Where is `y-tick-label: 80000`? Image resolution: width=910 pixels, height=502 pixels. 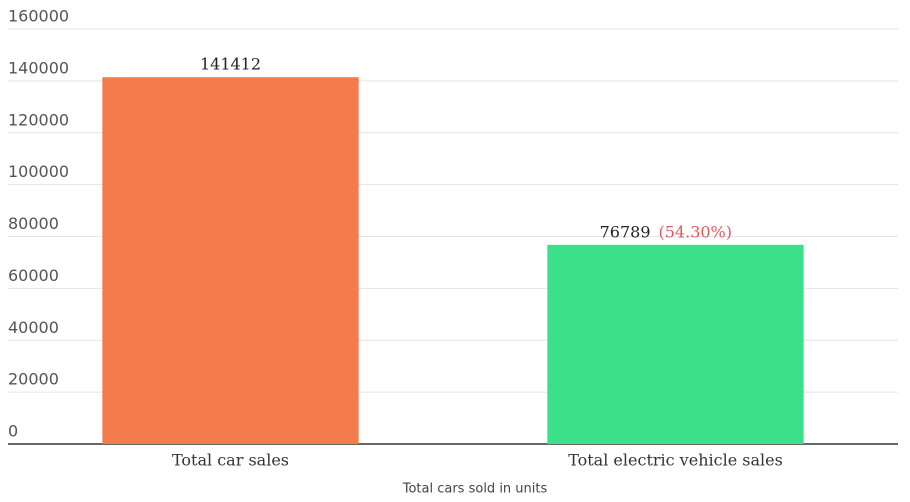
y-tick-label: 80000 is located at coordinates (33, 223).